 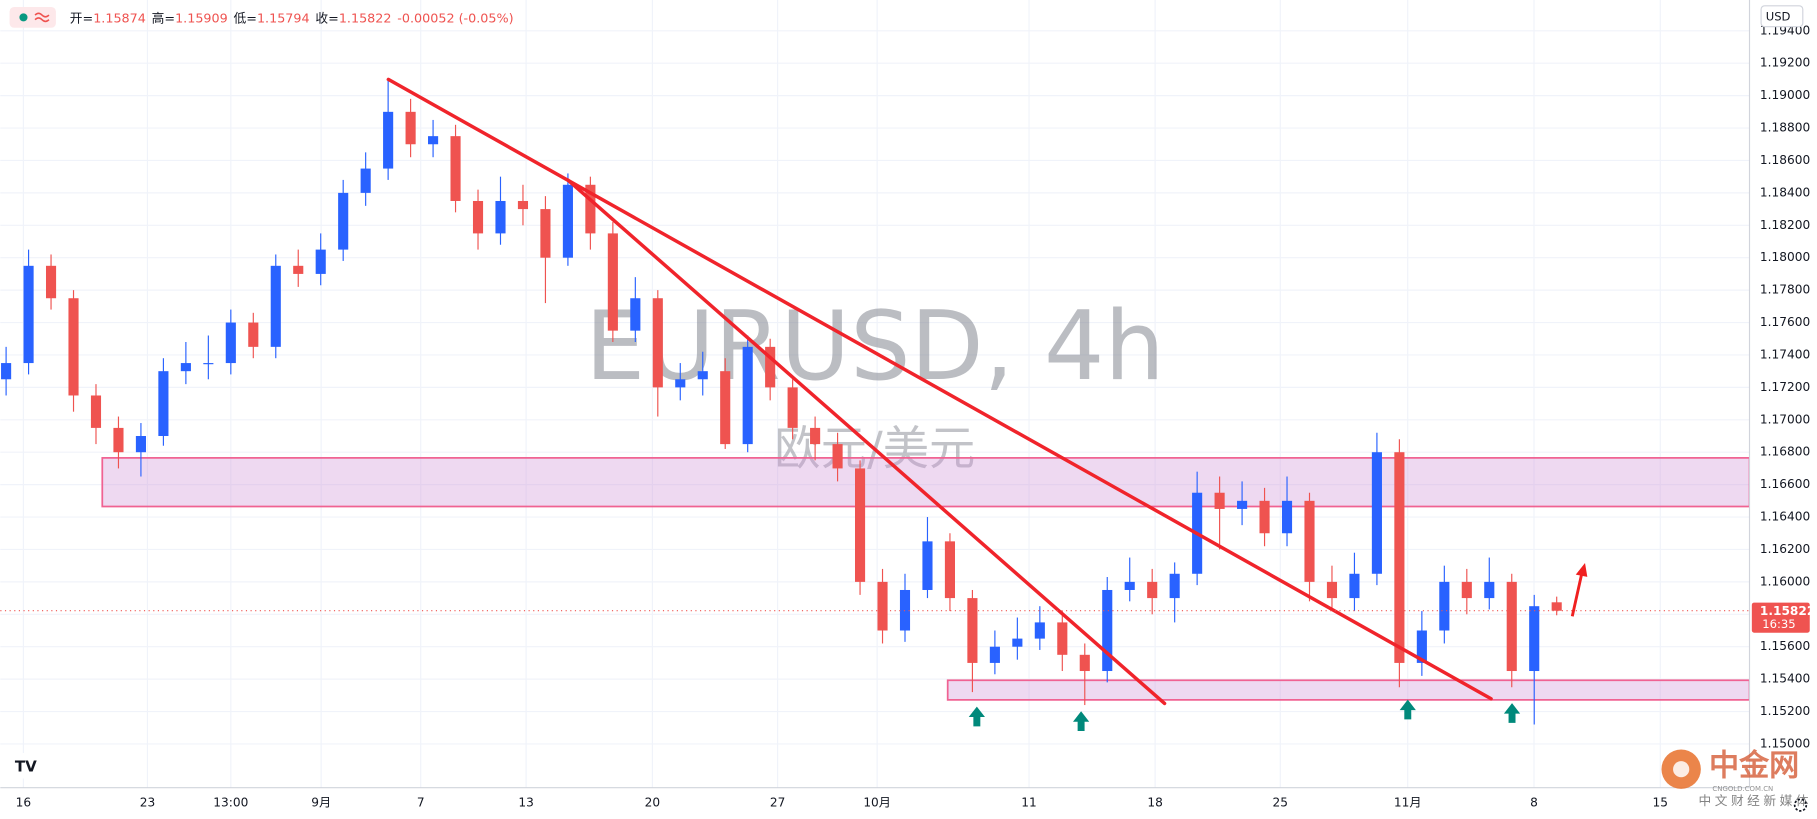 What do you see at coordinates (1785, 257) in the screenshot?
I see `y-tick-label: 1.18000` at bounding box center [1785, 257].